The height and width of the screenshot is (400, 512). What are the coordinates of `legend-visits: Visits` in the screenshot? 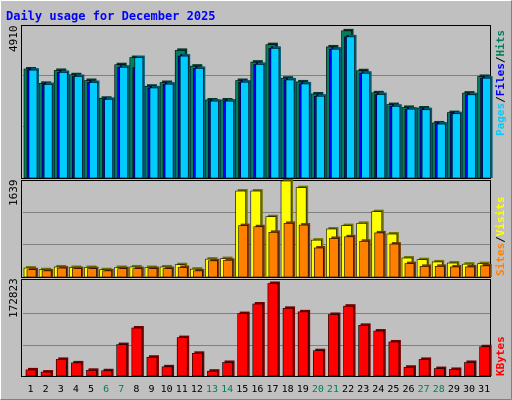 It's located at (500, 217).